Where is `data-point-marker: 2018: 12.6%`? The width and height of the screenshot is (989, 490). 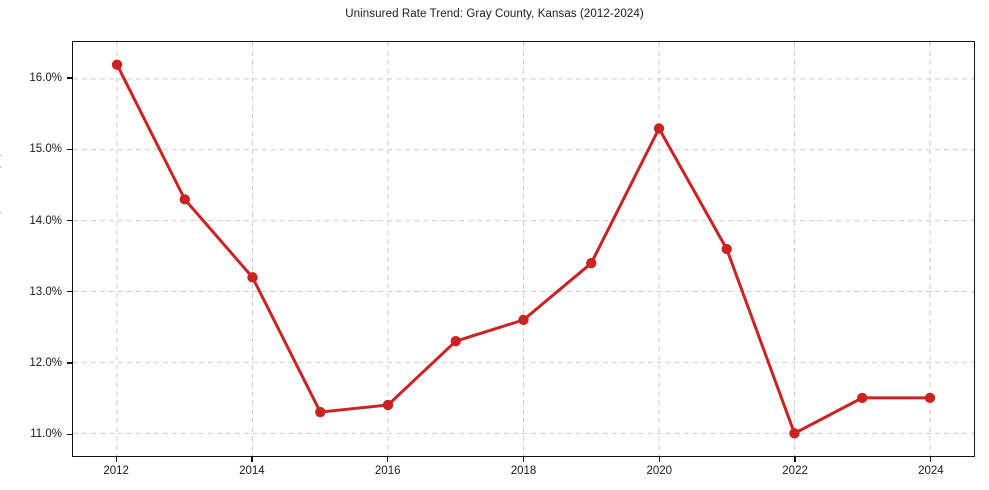 data-point-marker: 2018: 12.6% is located at coordinates (523, 320).